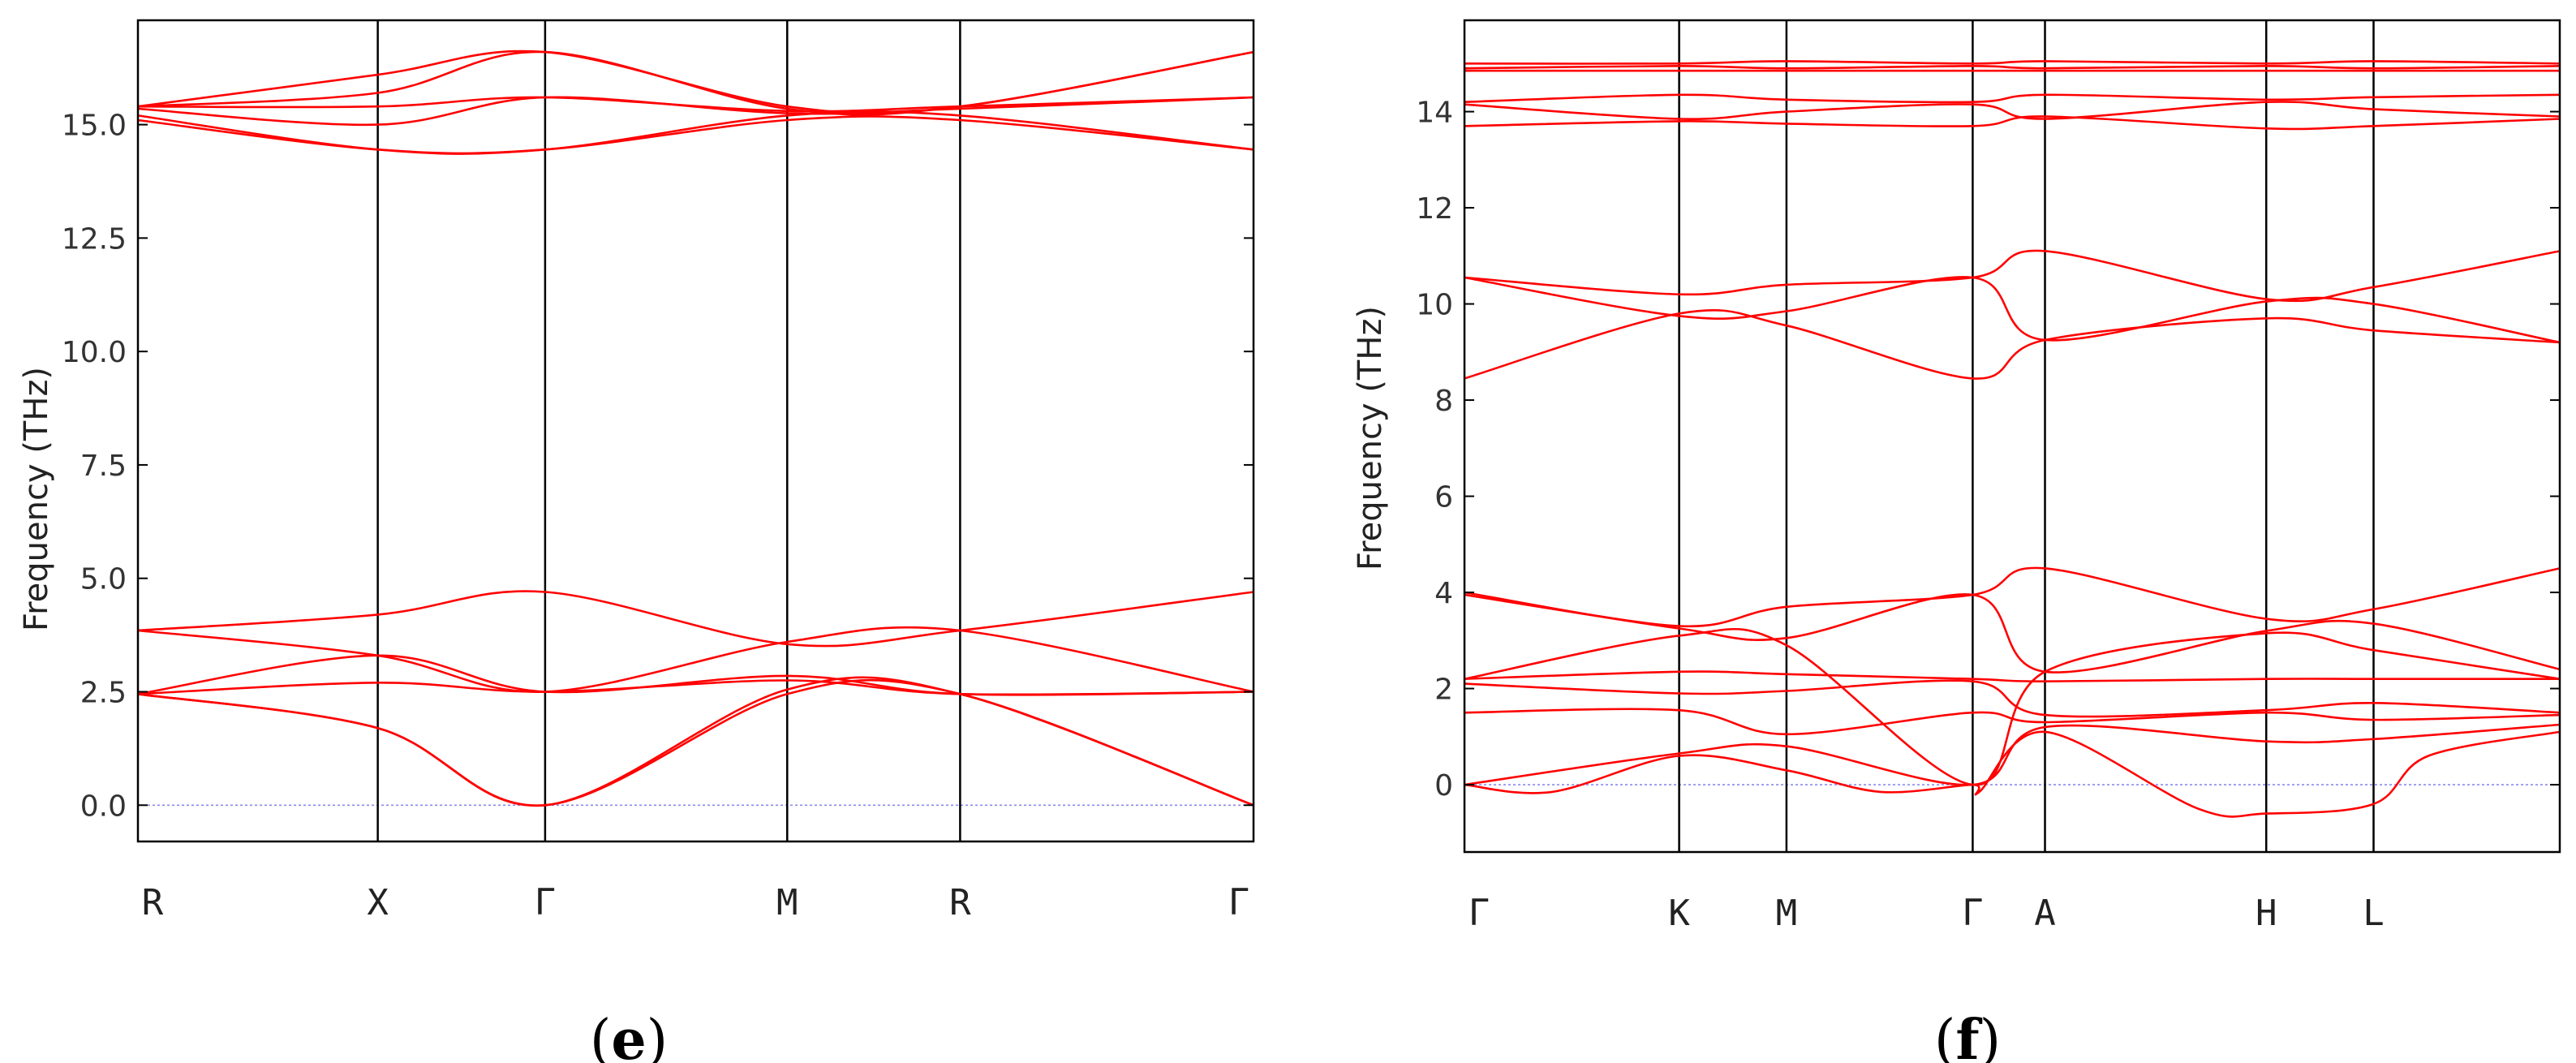  What do you see at coordinates (1443, 401) in the screenshot?
I see `y-tick-label: 8` at bounding box center [1443, 401].